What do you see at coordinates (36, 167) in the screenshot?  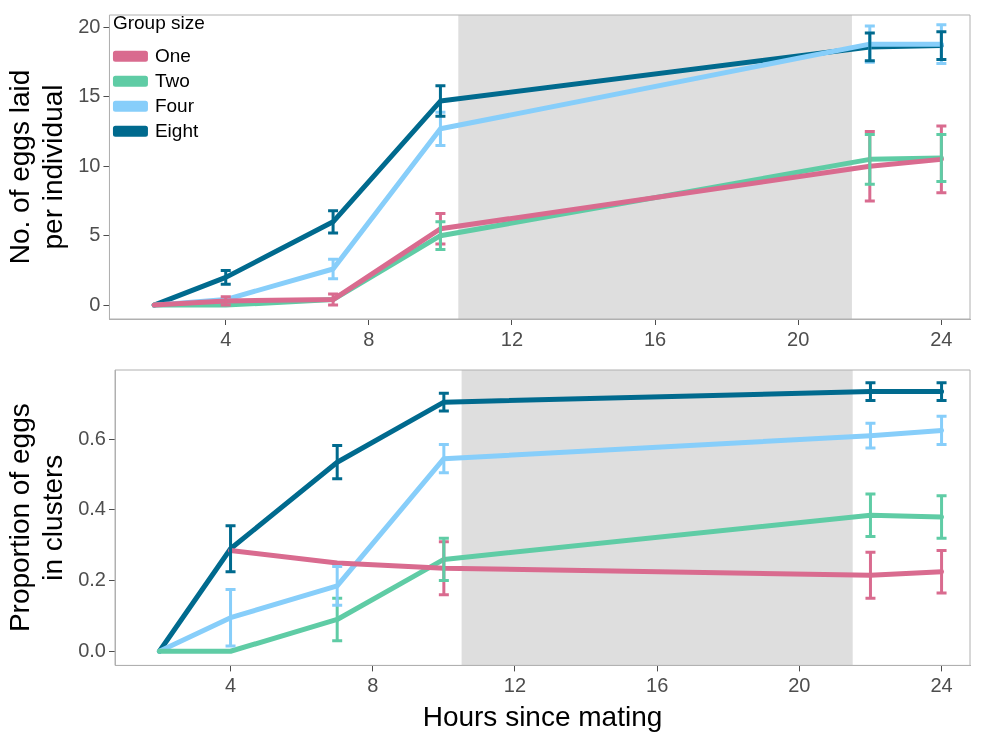 I see `y-axis-title: No. of eggs laid per individual` at bounding box center [36, 167].